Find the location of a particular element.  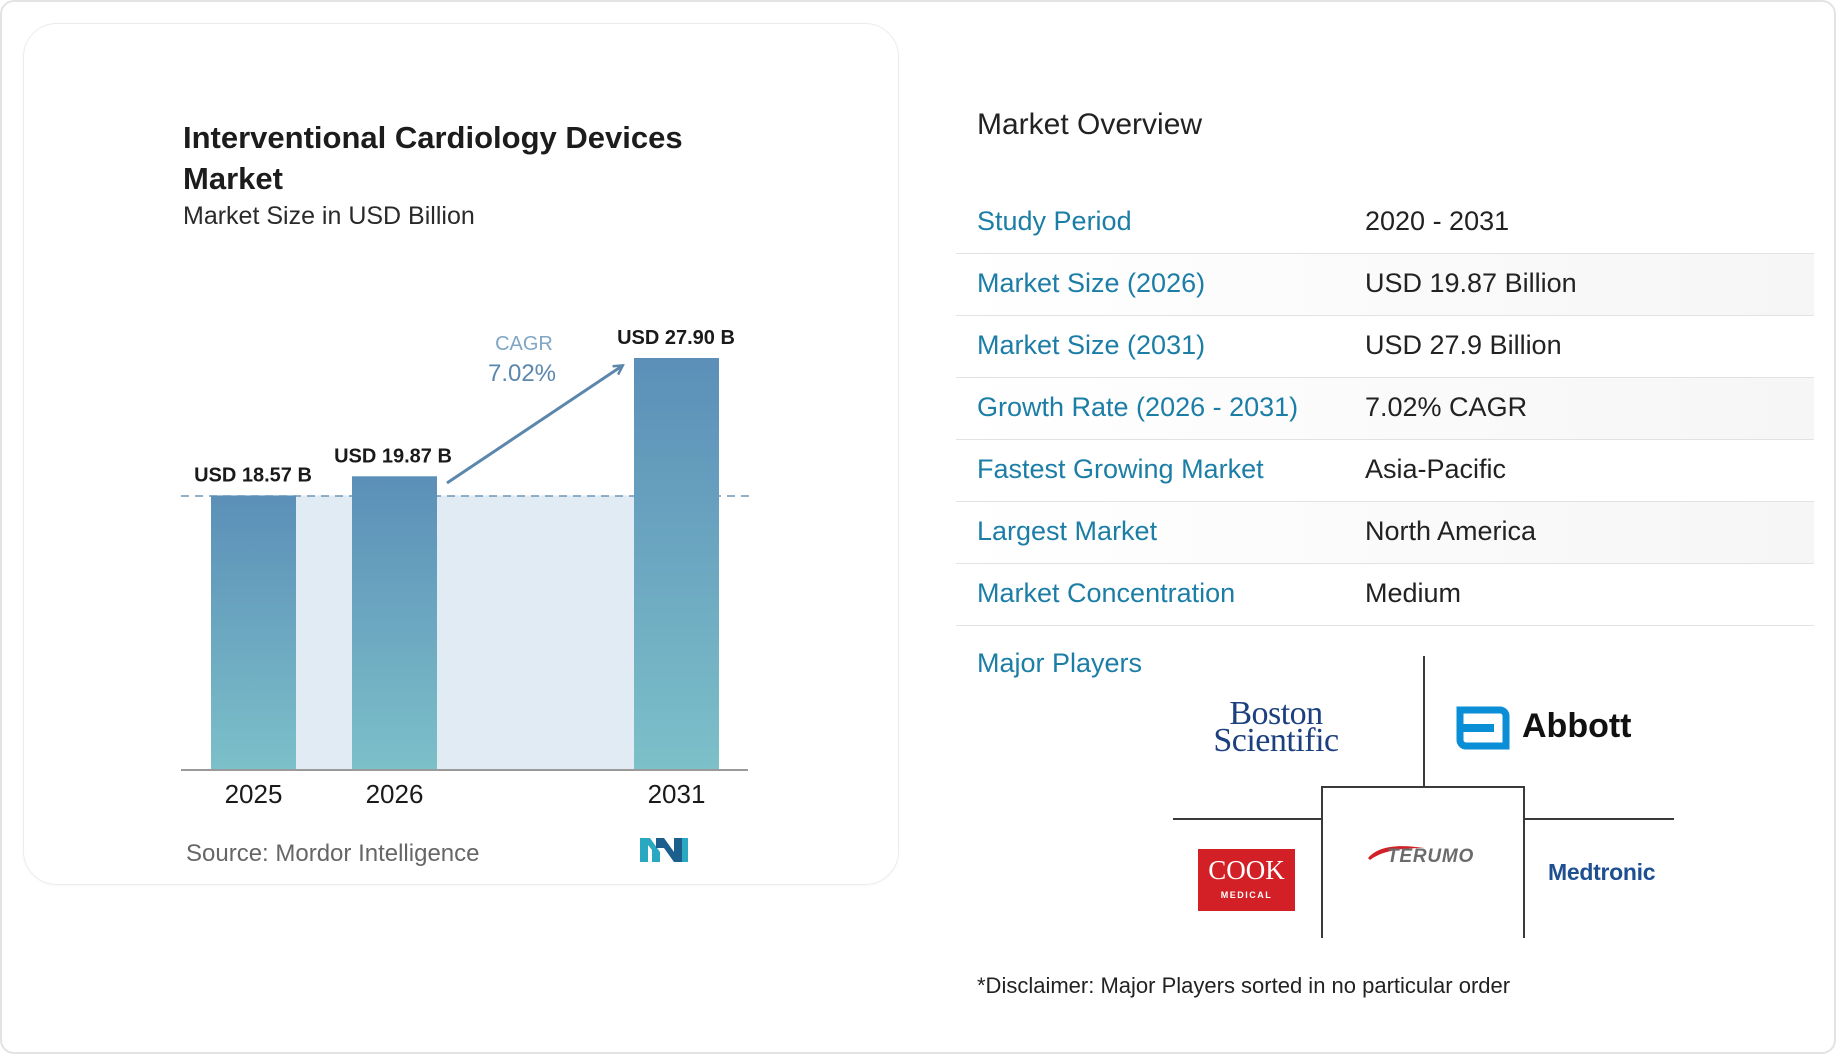

boston-logo-line2: Scientific is located at coordinates (1276, 740).